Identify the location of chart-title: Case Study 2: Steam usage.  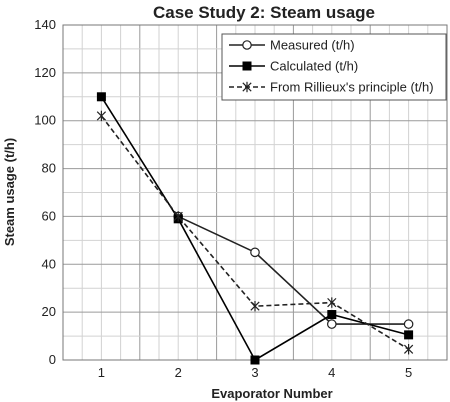
(264, 12).